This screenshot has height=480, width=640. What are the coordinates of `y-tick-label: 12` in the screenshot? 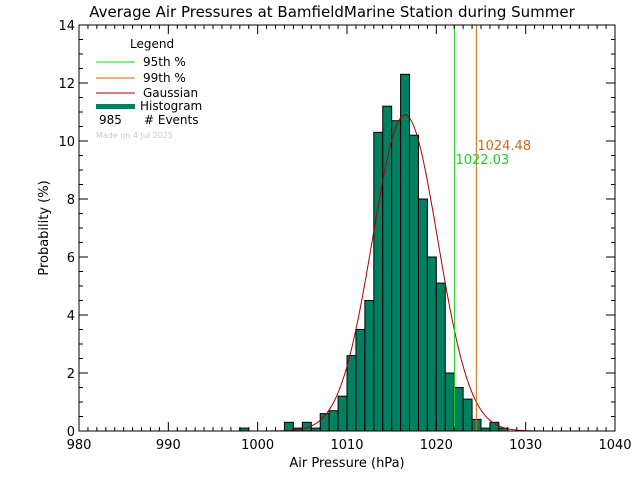 It's located at (66, 84).